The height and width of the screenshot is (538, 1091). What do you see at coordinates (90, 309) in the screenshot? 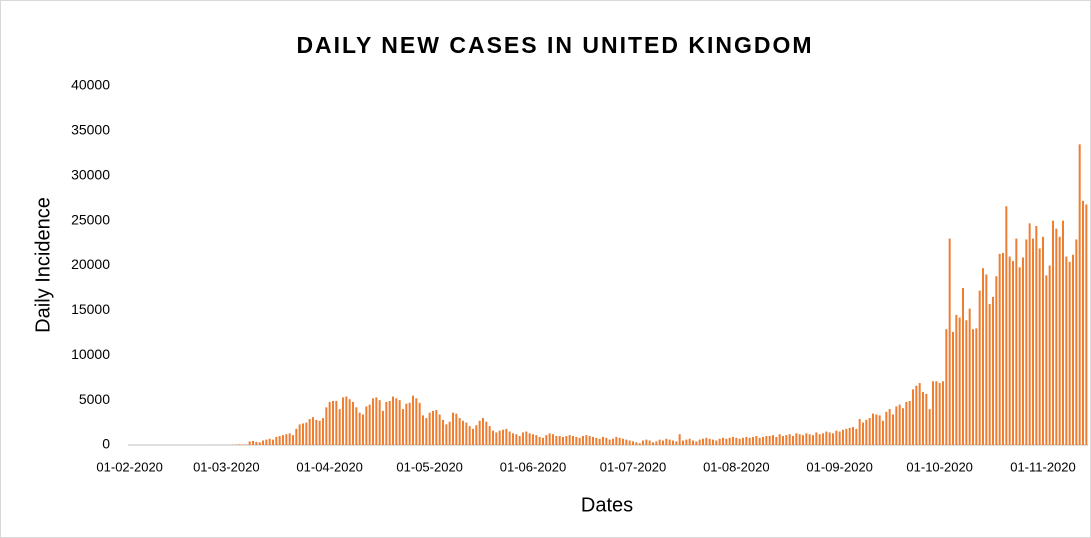
I see `y-tick-label: 15000` at bounding box center [90, 309].